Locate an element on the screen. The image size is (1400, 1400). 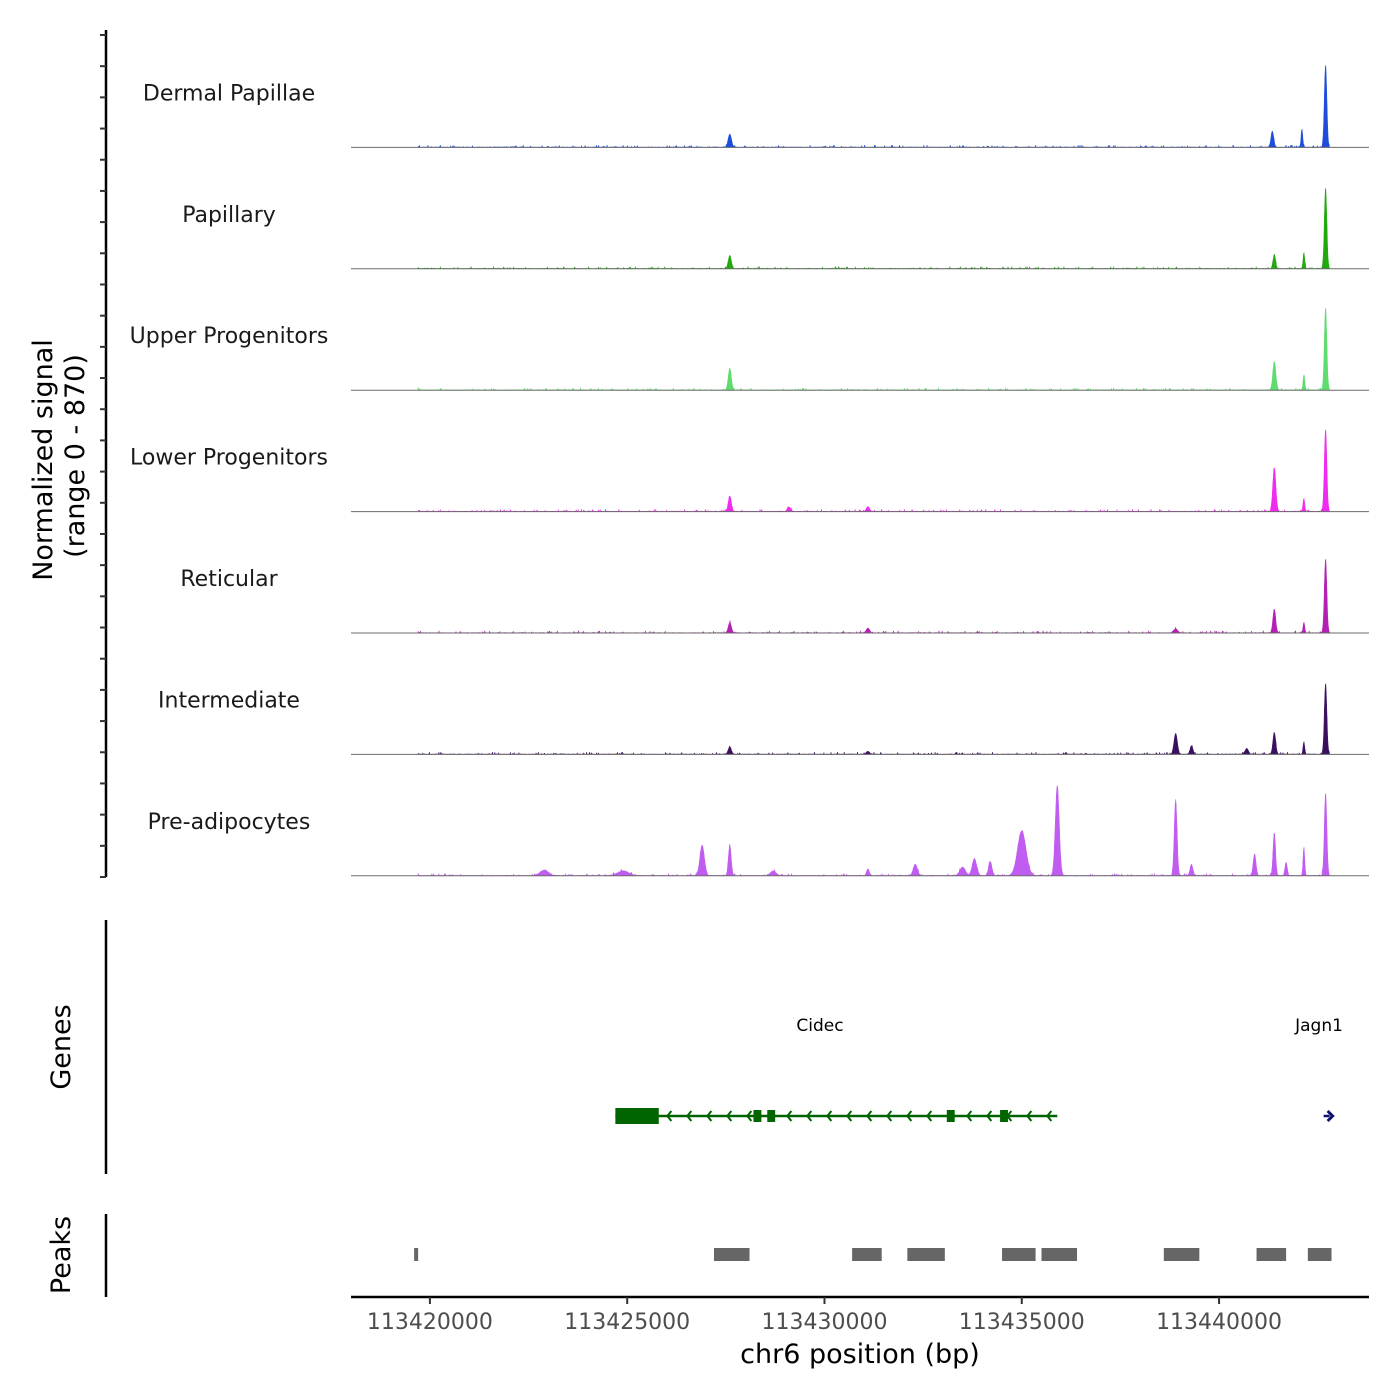
x-tick-label: 113435000 is located at coordinates (1022, 1322).